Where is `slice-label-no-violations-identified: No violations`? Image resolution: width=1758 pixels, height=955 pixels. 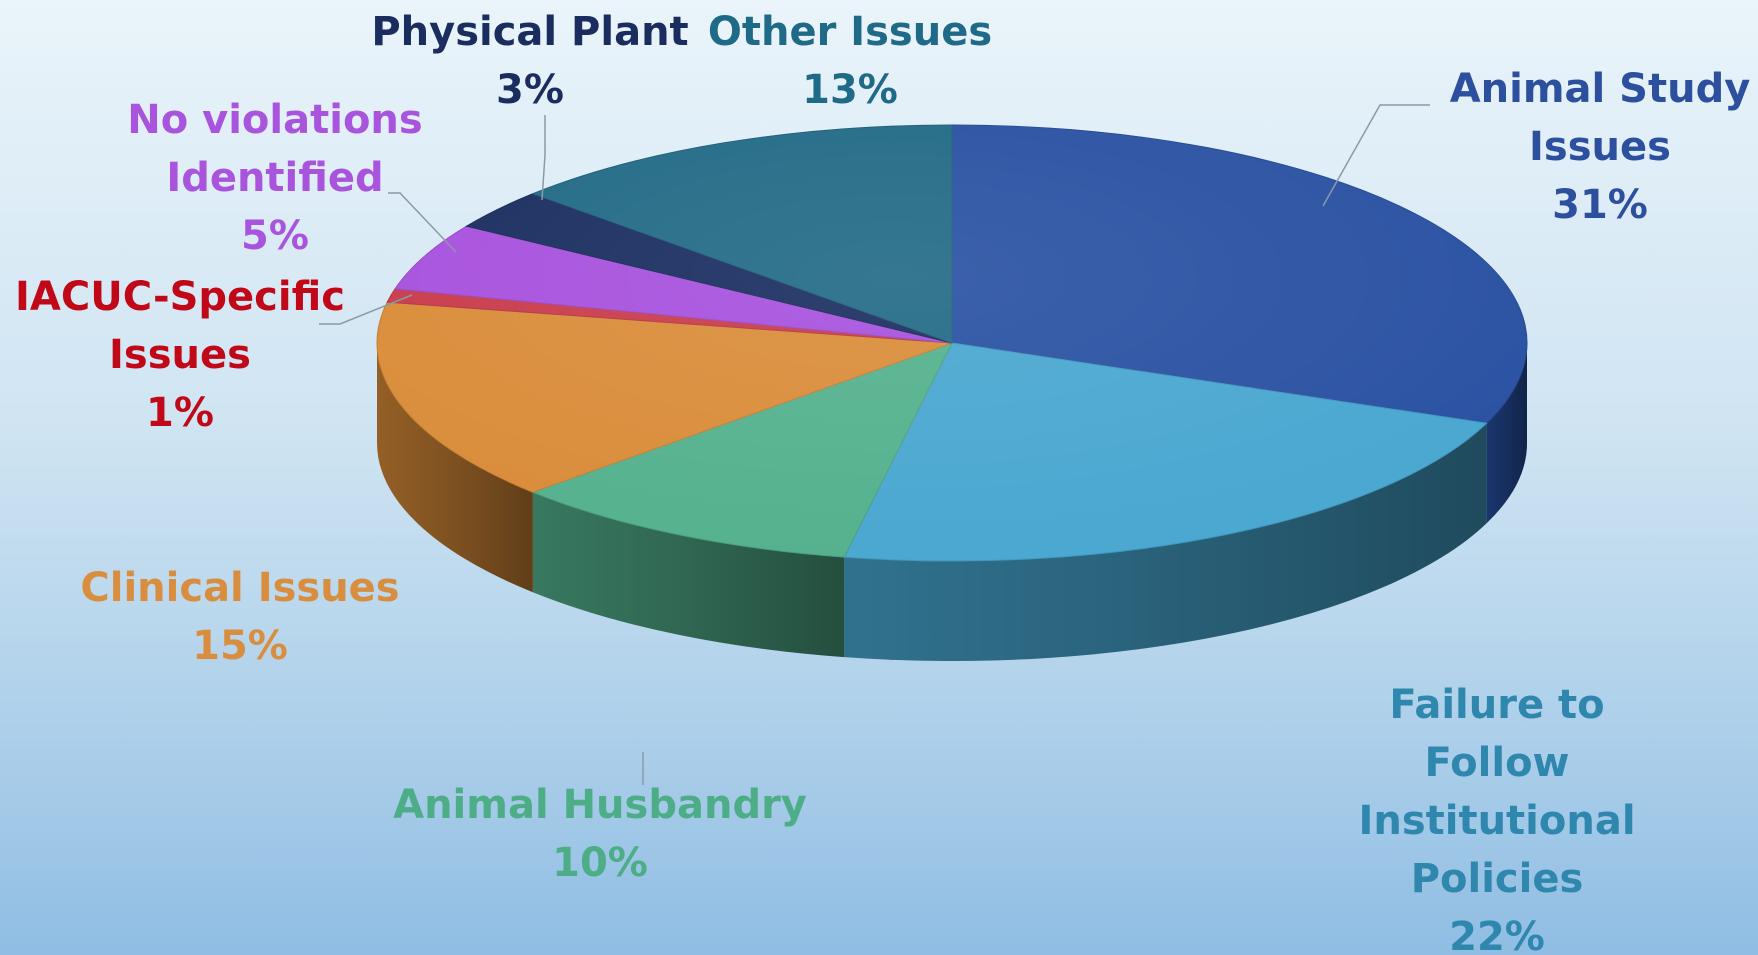
slice-label-no-violations-identified: No violations is located at coordinates (274, 120).